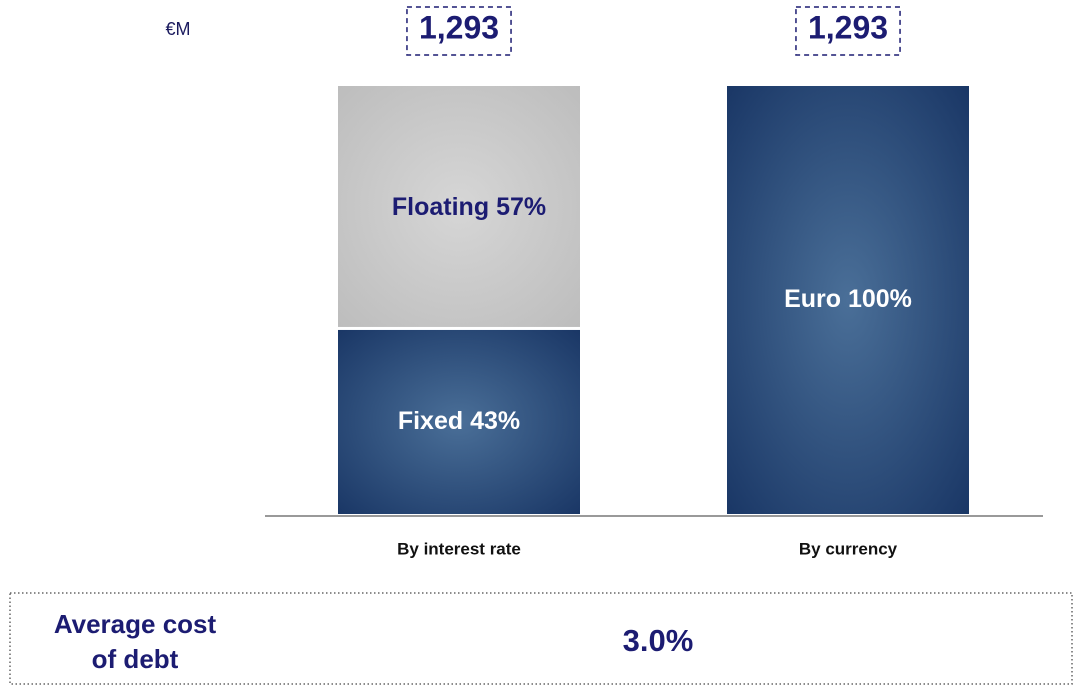  Describe the element at coordinates (177, 29) in the screenshot. I see `unit-label: €M` at that location.